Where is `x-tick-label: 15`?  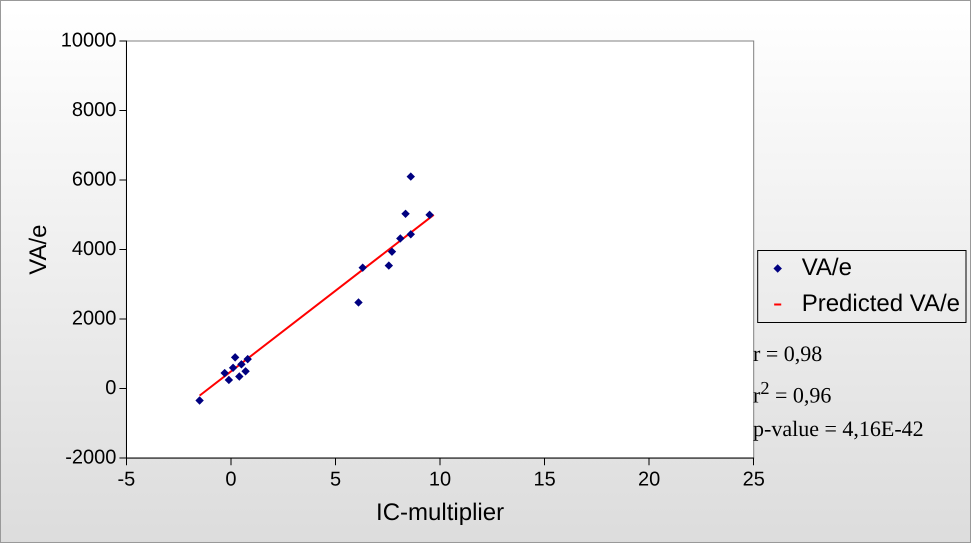
x-tick-label: 15 is located at coordinates (544, 479).